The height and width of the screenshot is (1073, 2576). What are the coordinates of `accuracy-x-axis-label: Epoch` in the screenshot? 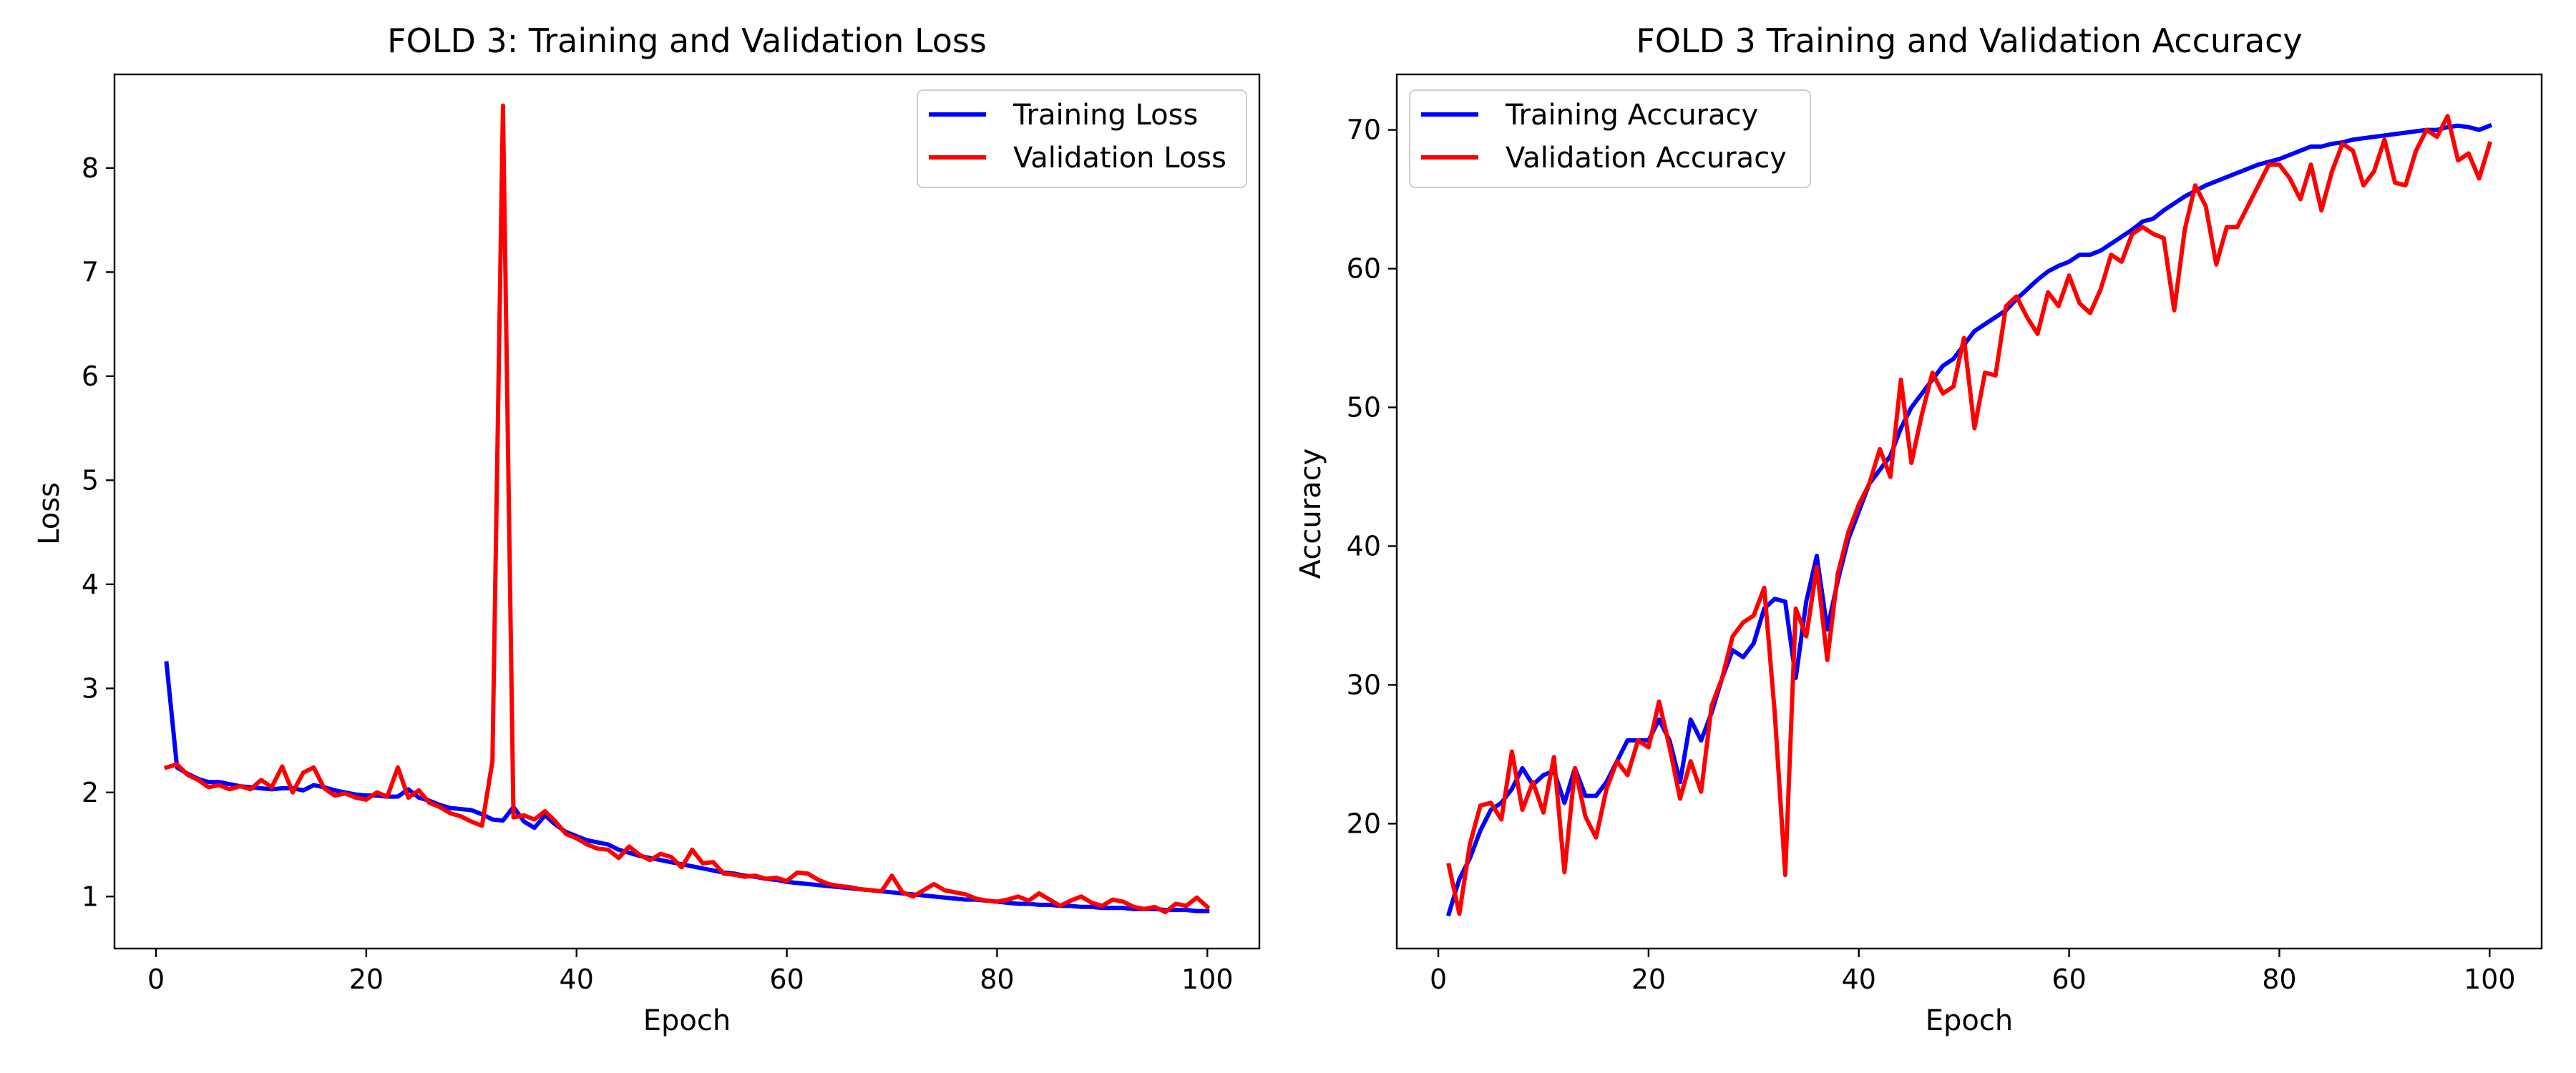 It's located at (1970, 1021).